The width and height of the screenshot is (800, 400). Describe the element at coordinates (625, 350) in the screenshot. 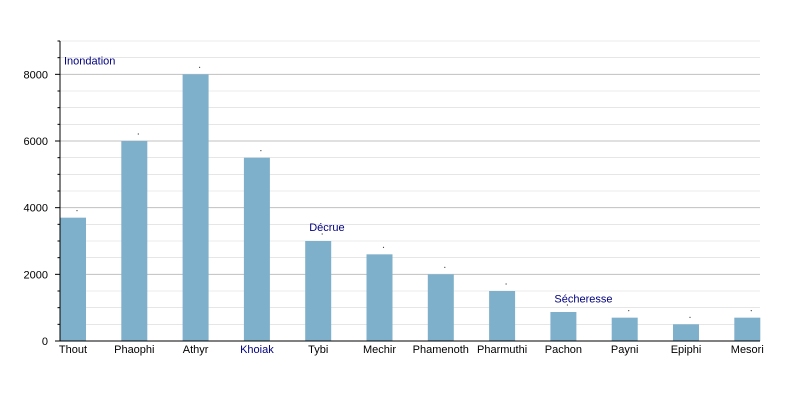

I see `x-tick-label: Payni` at that location.